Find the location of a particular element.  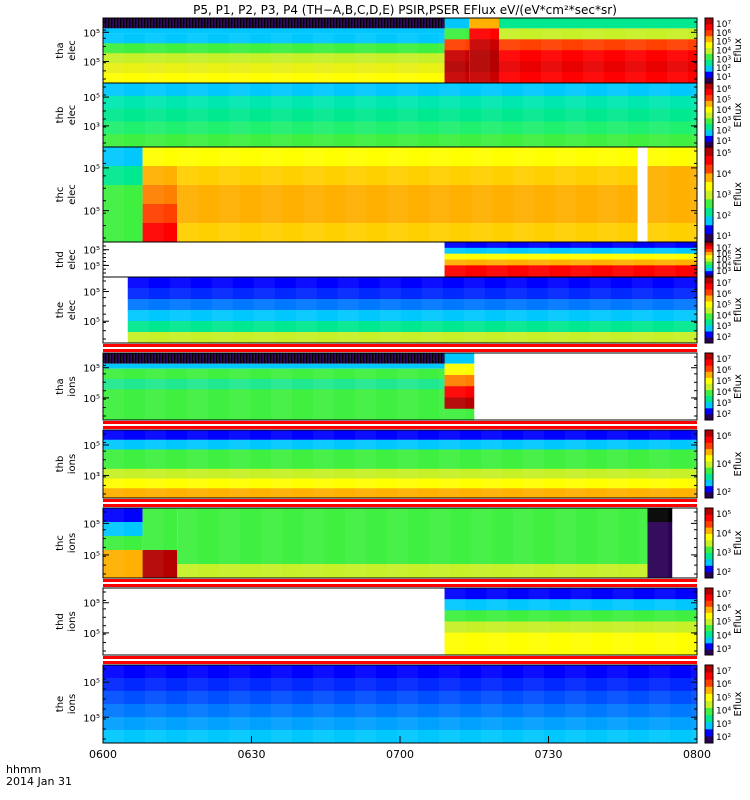

colorbar-tick-label: 10⁶ is located at coordinates (723, 437).